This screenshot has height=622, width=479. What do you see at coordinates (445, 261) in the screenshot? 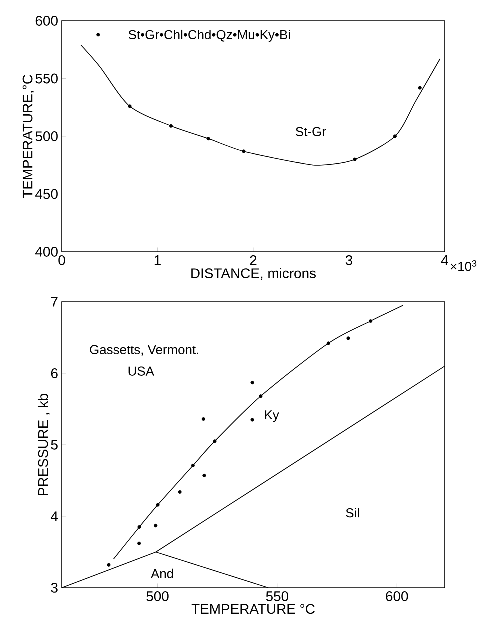
I see `x-tick-label: 4` at bounding box center [445, 261].